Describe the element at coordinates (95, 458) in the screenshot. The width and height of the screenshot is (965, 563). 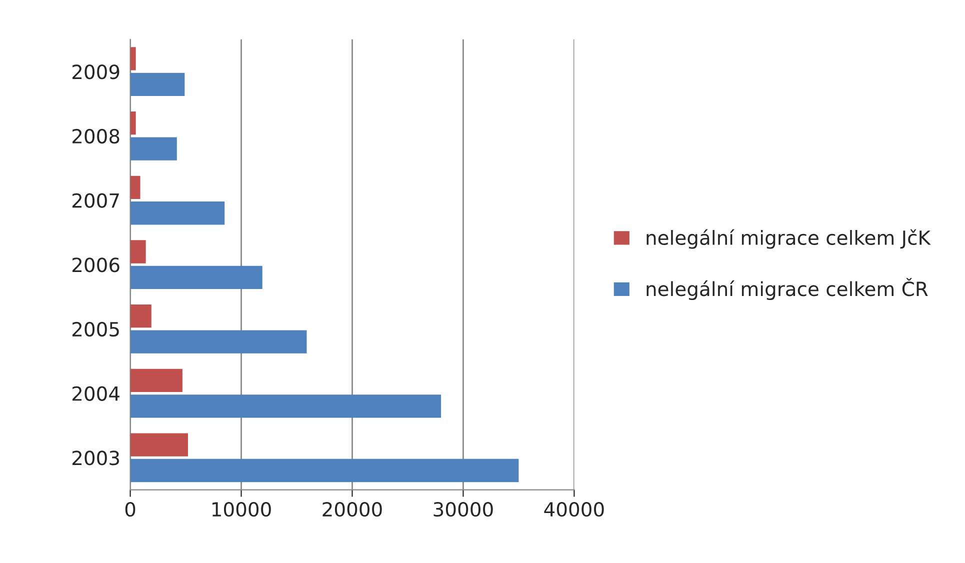
I see `y-tick-label: 2003` at that location.